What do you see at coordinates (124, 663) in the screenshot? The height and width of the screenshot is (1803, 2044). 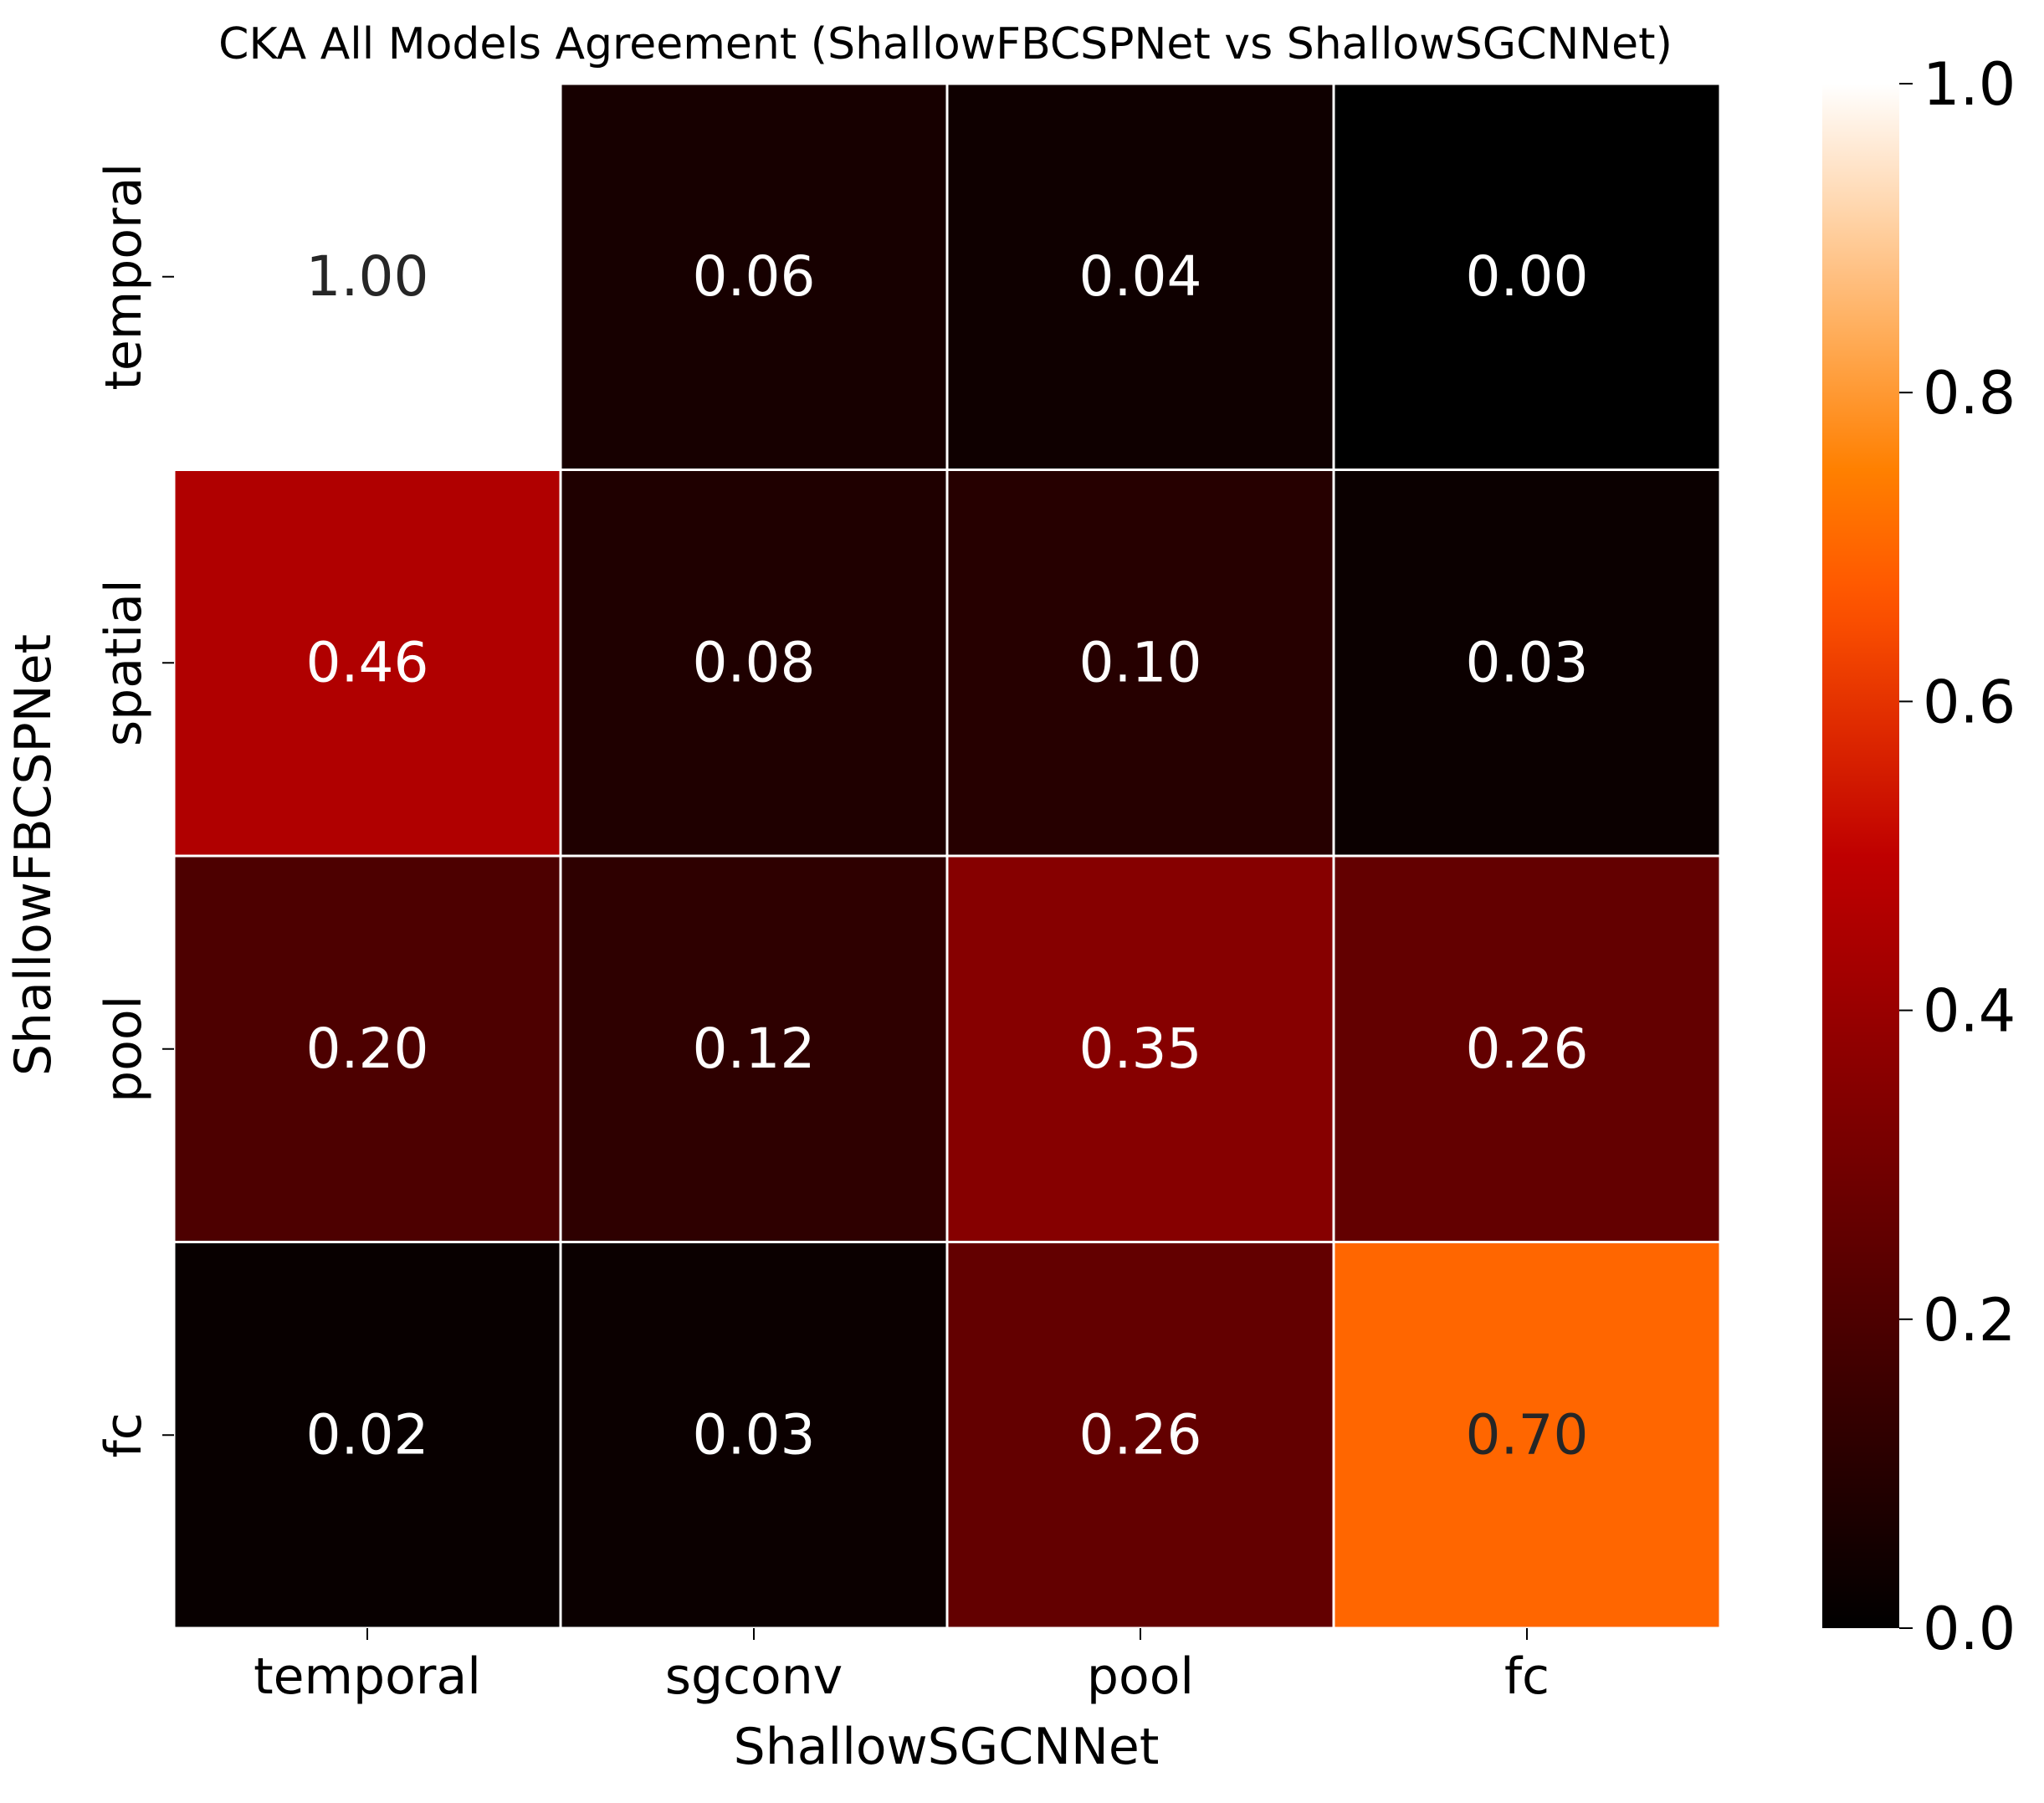 I see `y-tick-label: spatial` at bounding box center [124, 663].